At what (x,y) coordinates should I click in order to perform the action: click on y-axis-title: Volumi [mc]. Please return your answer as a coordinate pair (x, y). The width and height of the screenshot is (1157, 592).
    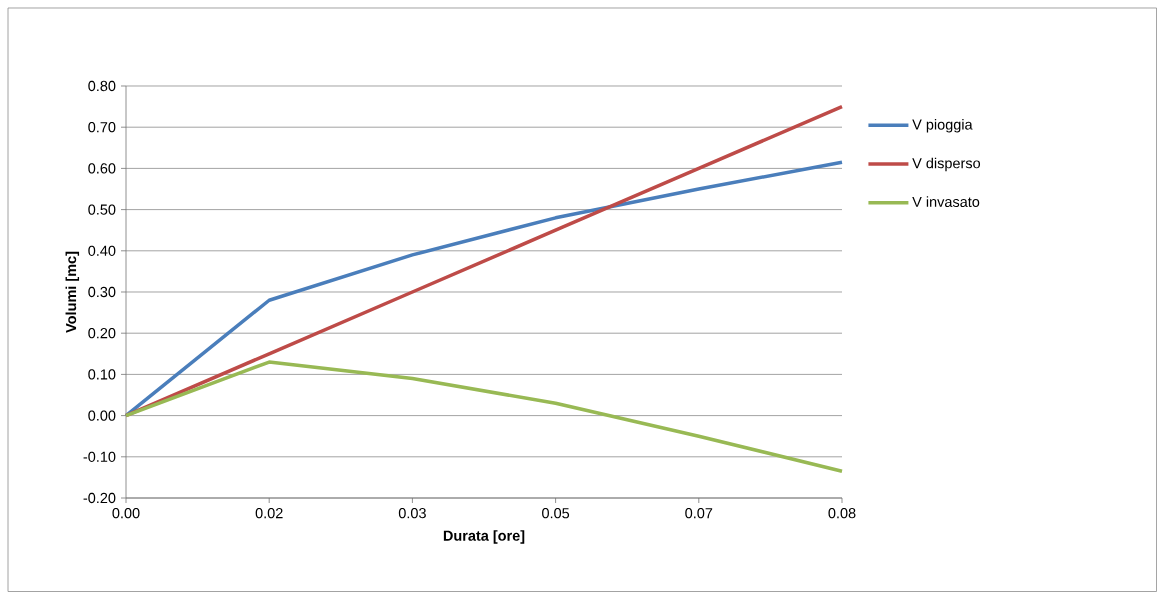
    Looking at the image, I should click on (72, 292).